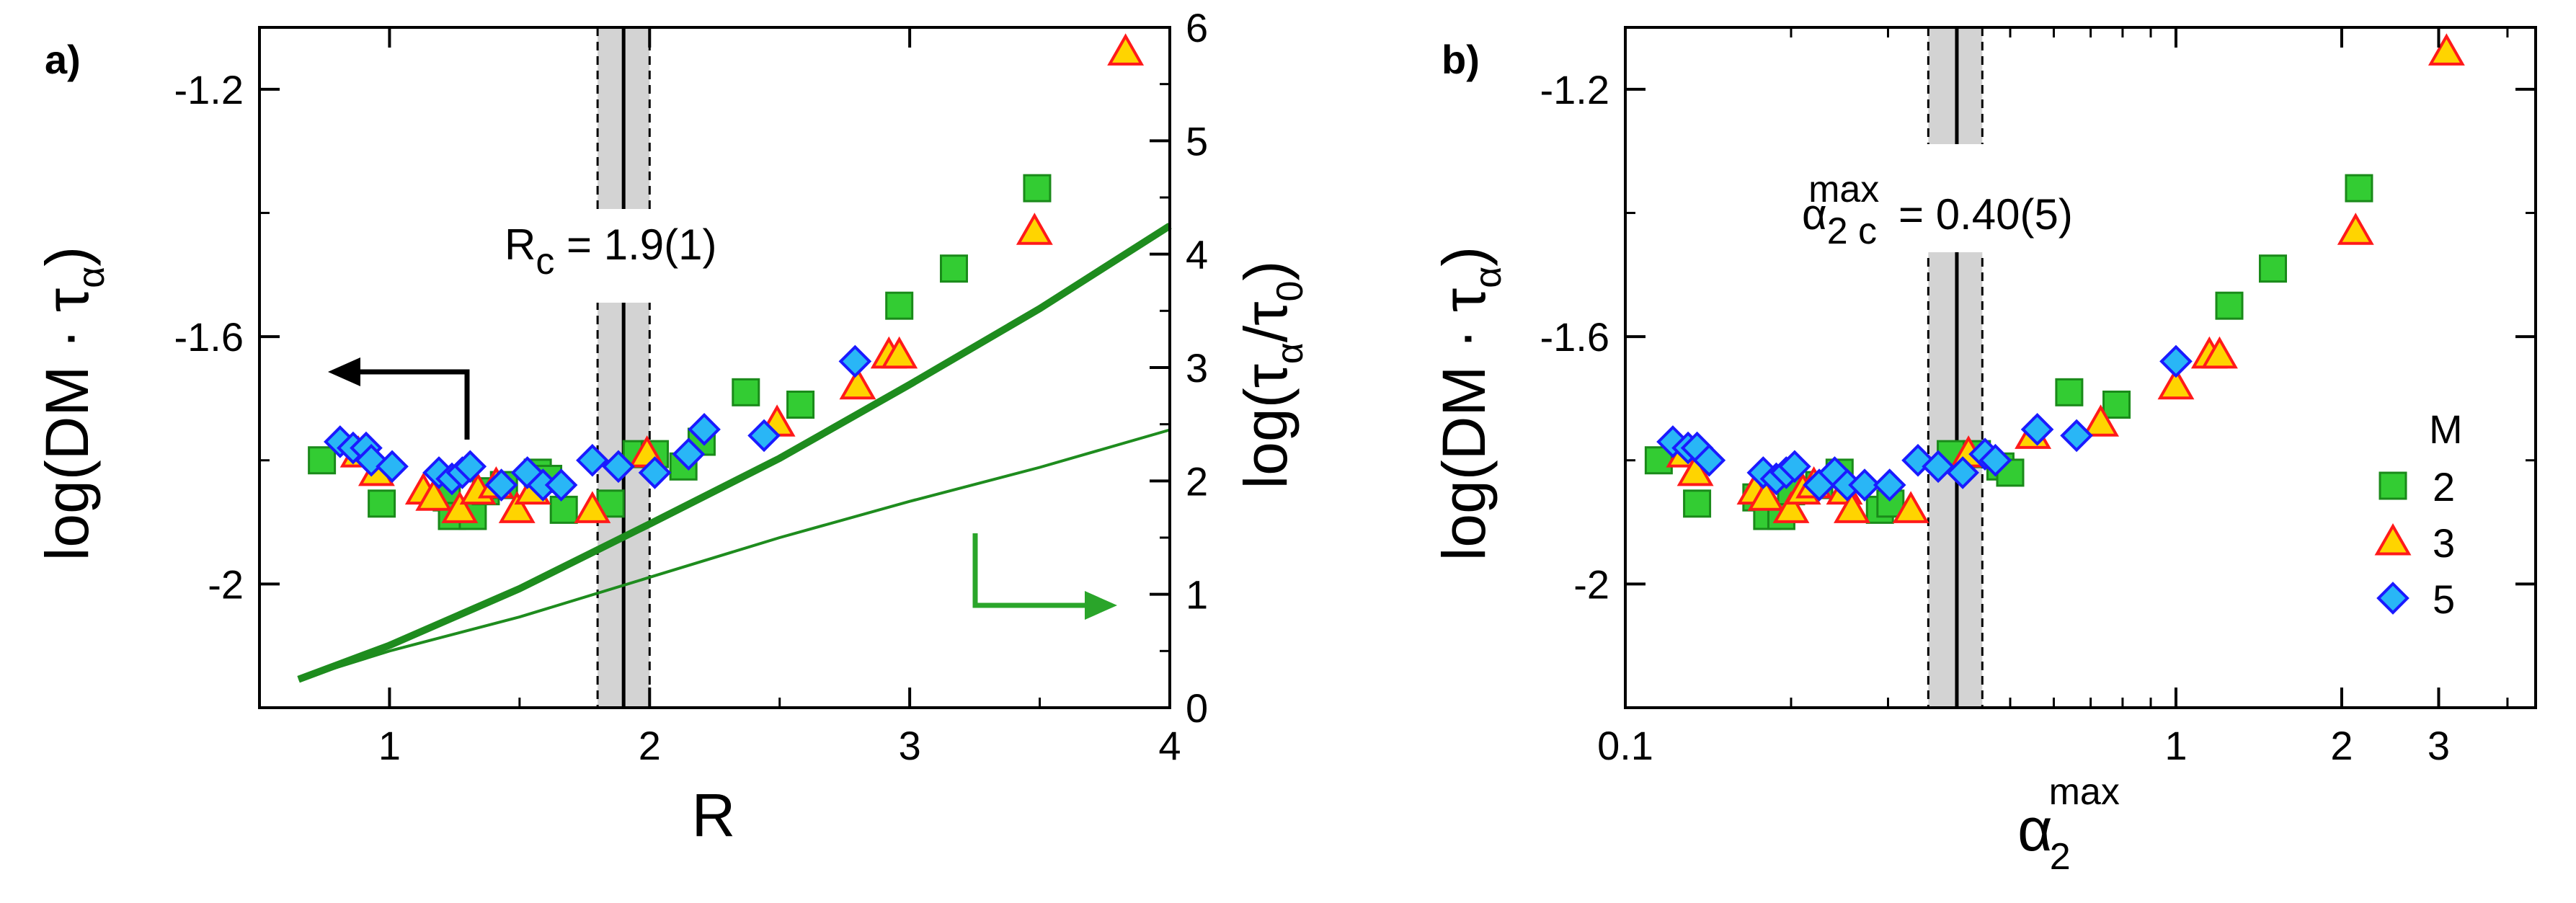  Describe the element at coordinates (714, 815) in the screenshot. I see `panel-a-xlabel: R` at that location.